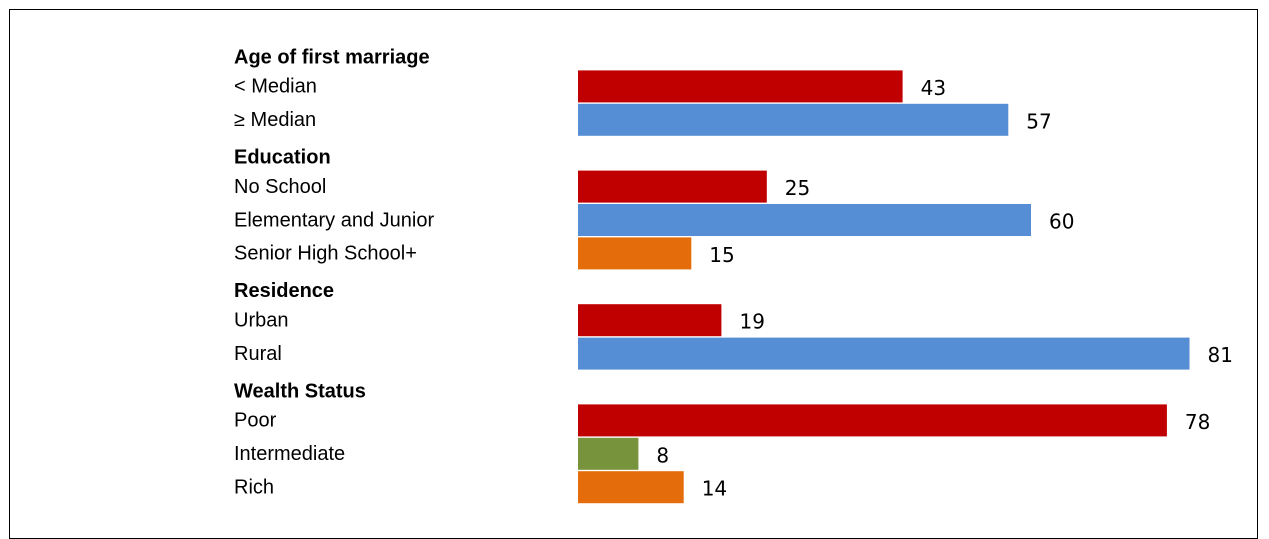 This screenshot has height=539, width=1269. I want to click on group-heading: Residence, so click(284, 291).